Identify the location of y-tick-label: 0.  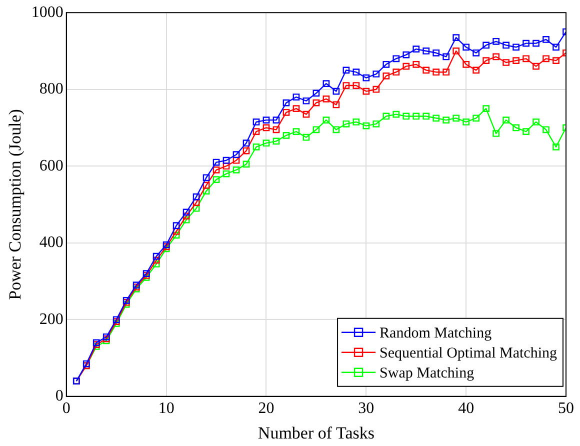
(59, 396).